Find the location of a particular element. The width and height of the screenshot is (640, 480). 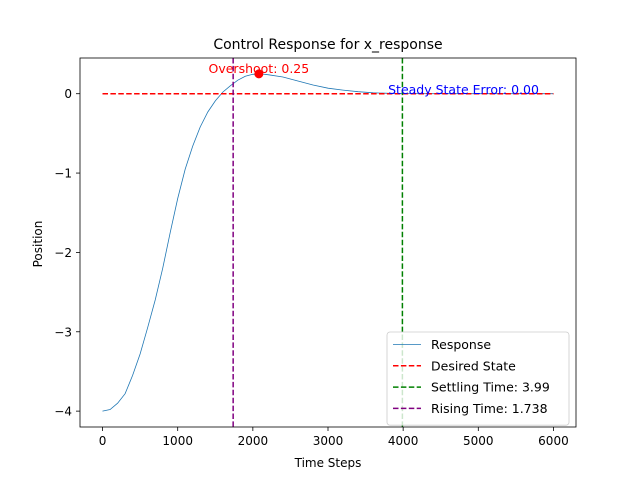

x-axis-label: Time Steps is located at coordinates (328, 463).